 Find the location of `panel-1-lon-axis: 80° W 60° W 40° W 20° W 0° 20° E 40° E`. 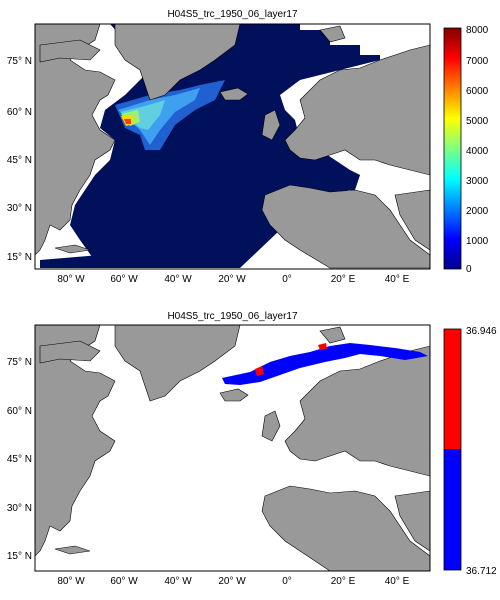

panel-1-lon-axis: 80° W 60° W 40° W 20° W 0° 20° E 40° E is located at coordinates (233, 279).